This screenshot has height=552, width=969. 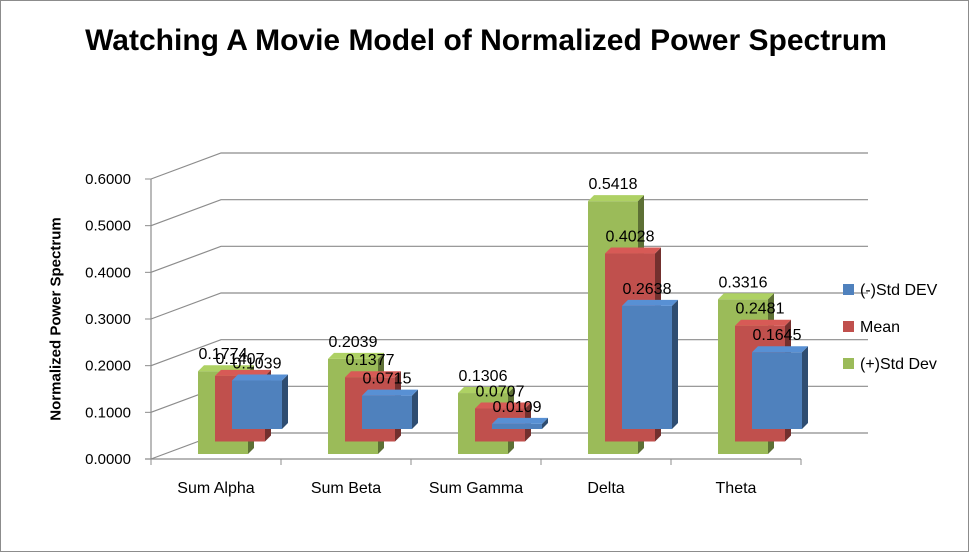 I want to click on data-label: 0.1306, so click(x=483, y=376).